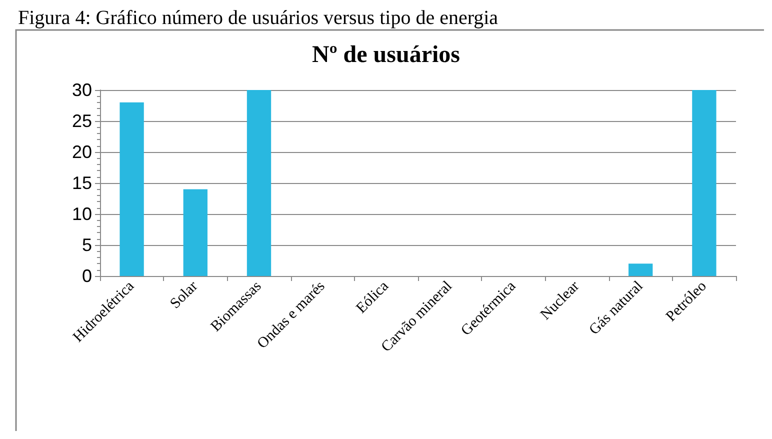 This screenshot has width=772, height=439. I want to click on y-tick-label: 5, so click(87, 245).